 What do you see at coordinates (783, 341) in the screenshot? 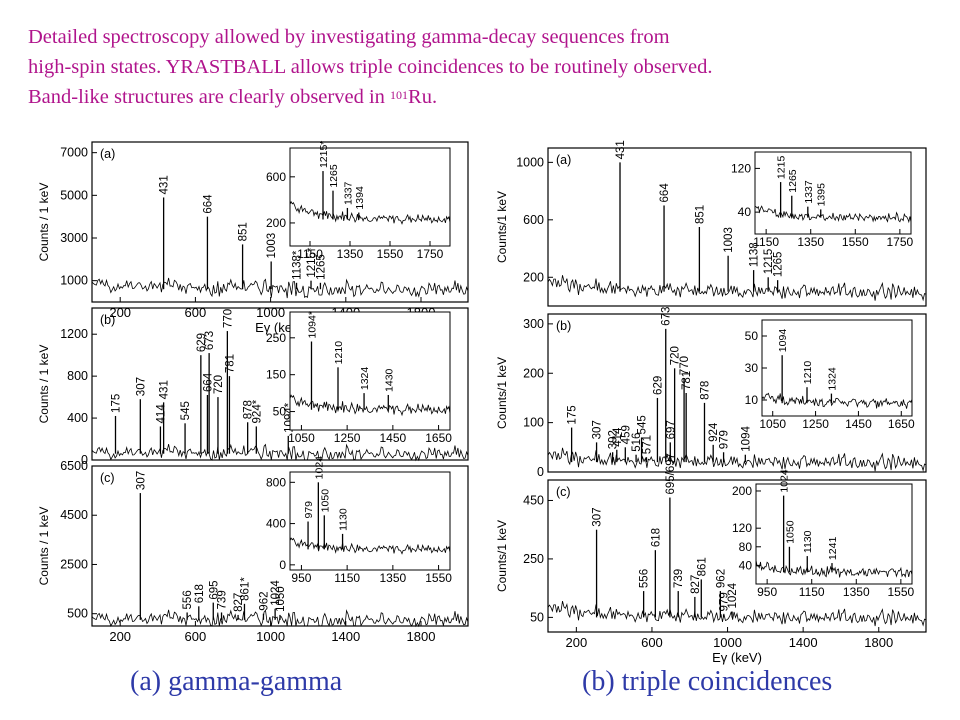
I see `peak-label: 1094` at bounding box center [783, 341].